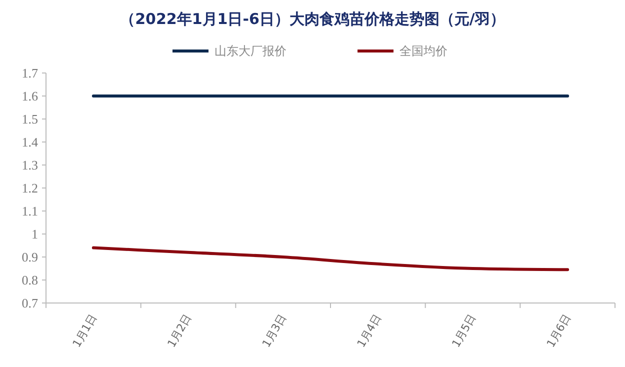  Describe the element at coordinates (30, 142) in the screenshot. I see `y-tick-label: 1.4` at that location.